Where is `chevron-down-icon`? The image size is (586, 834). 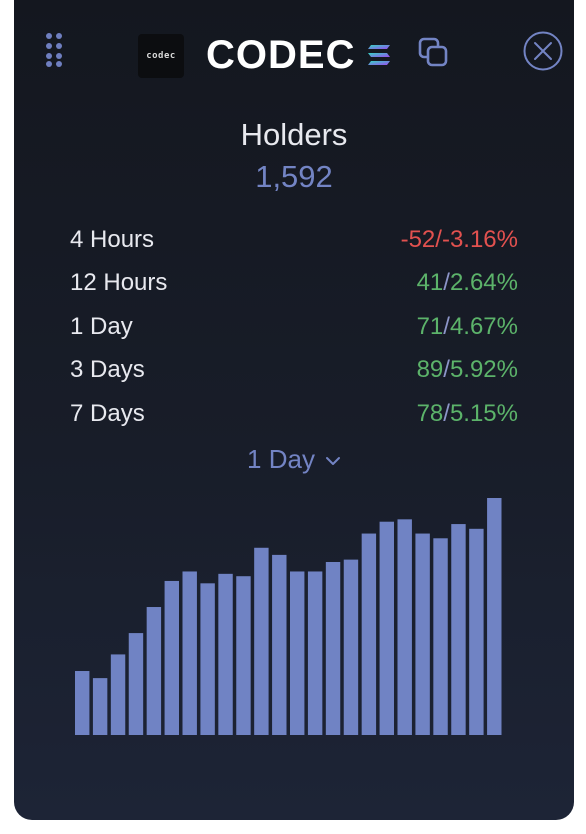 chevron-down-icon is located at coordinates (332, 461).